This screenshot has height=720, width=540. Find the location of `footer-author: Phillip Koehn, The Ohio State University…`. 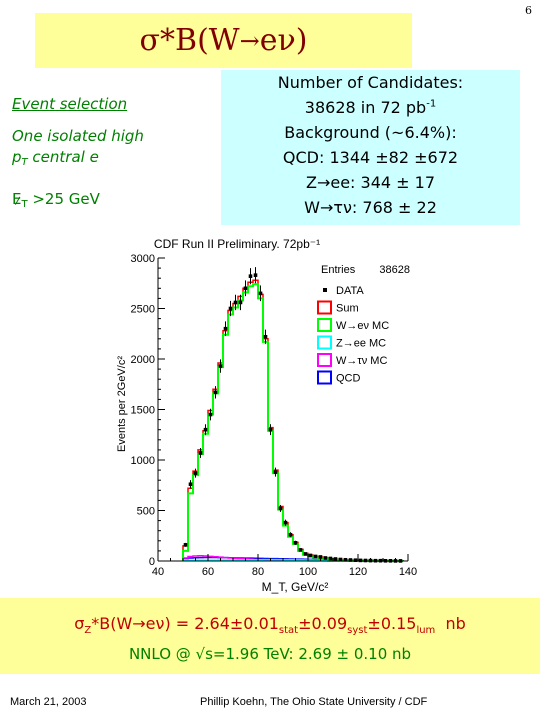

footer-author: Phillip Koehn, The Ohio State University… is located at coordinates (314, 702).